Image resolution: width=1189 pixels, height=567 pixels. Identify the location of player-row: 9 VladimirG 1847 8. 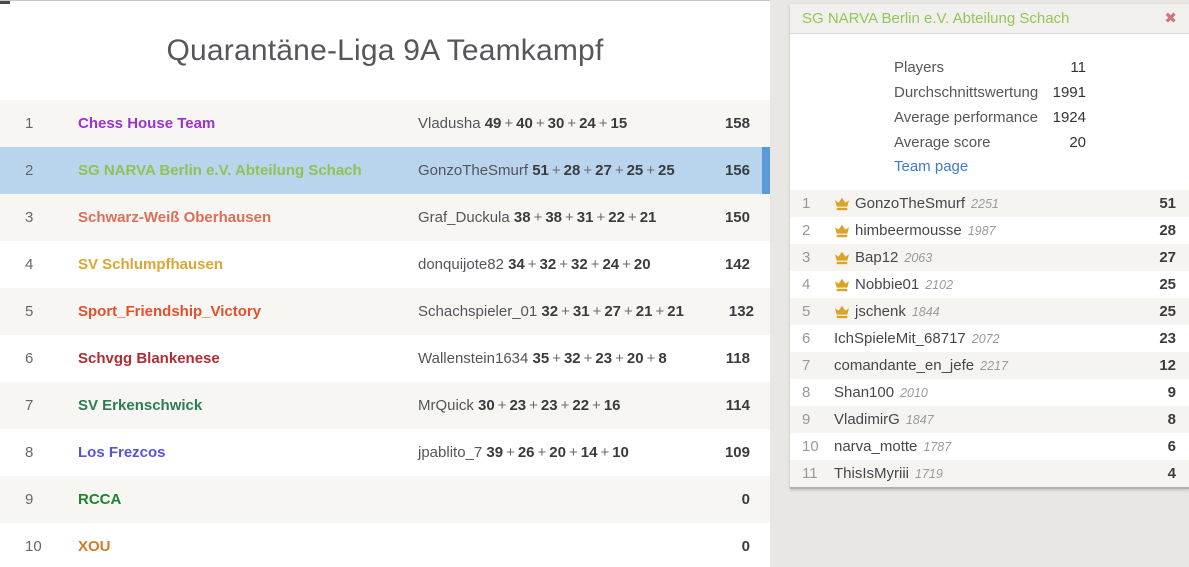
(989, 419).